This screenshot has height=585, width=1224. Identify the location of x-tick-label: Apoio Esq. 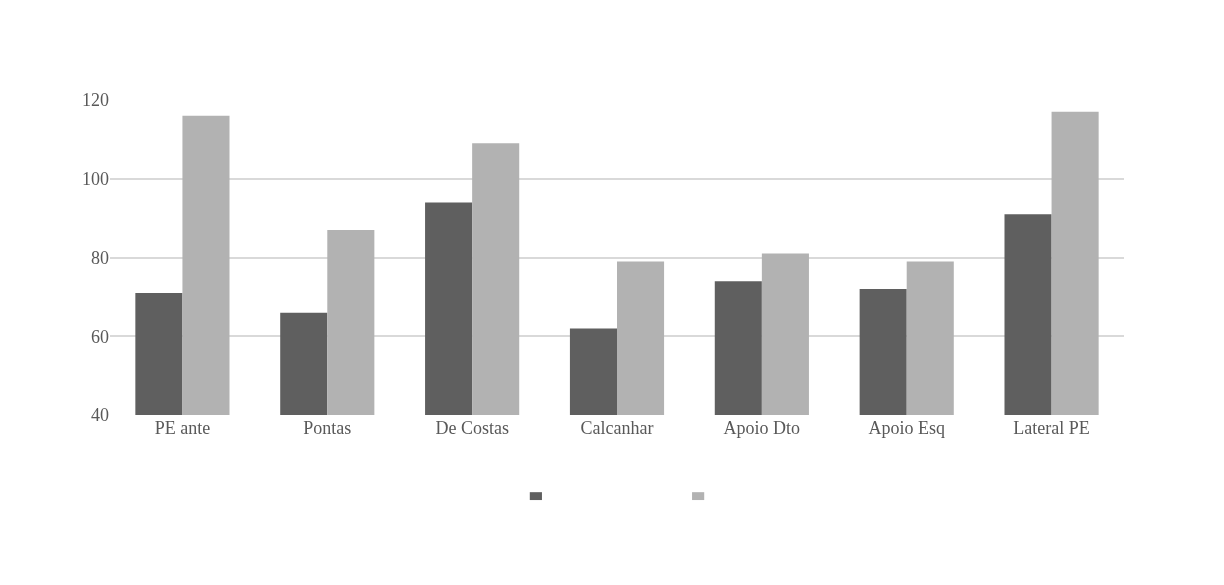
(906, 428).